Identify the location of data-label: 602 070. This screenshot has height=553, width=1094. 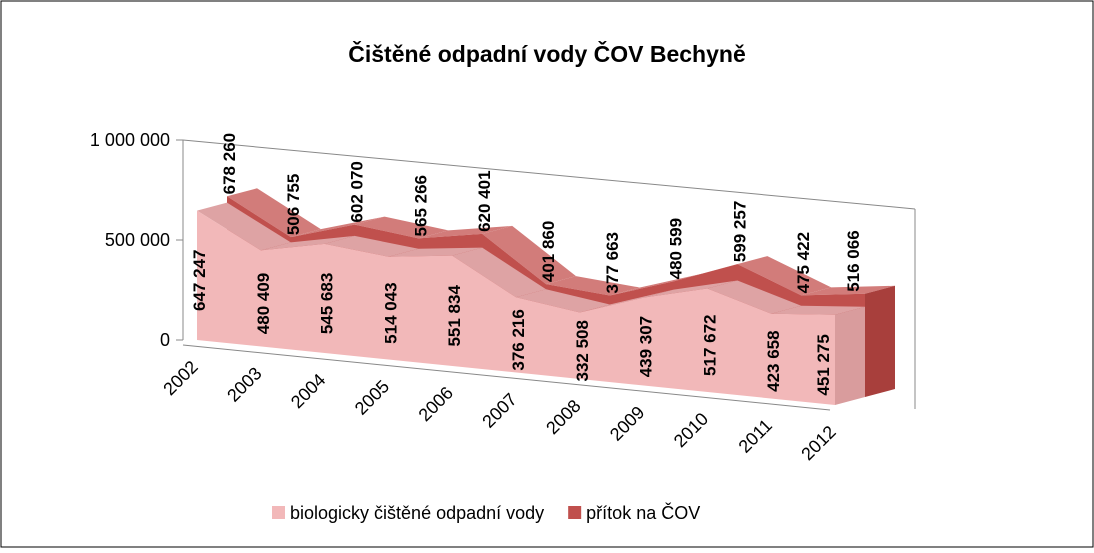
(357, 191).